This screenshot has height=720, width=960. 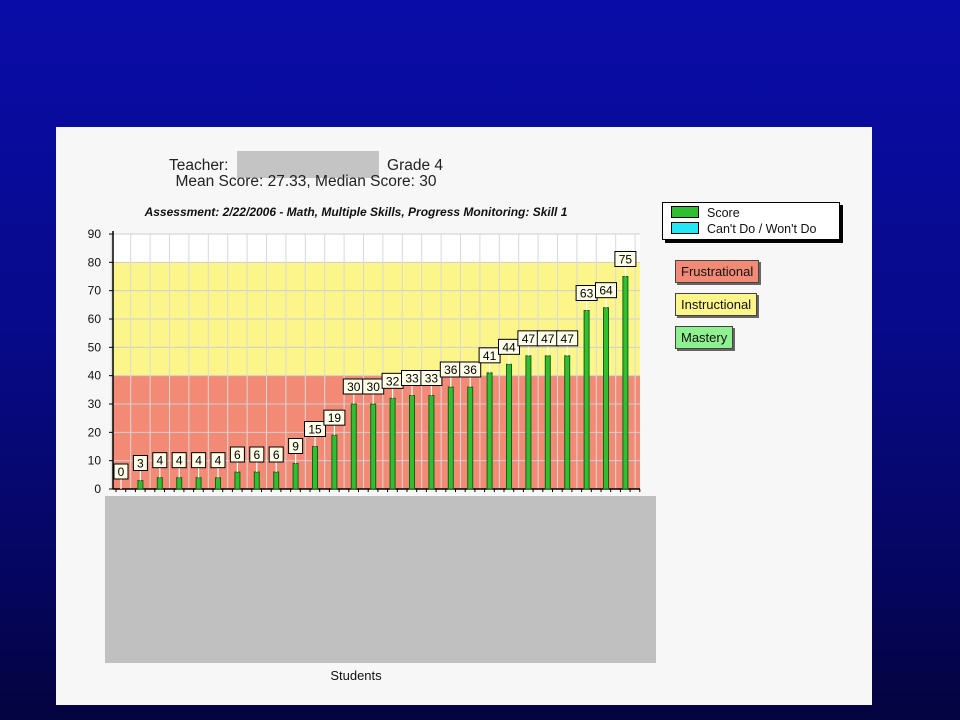 I want to click on data-label-21: 44, so click(x=509, y=347).